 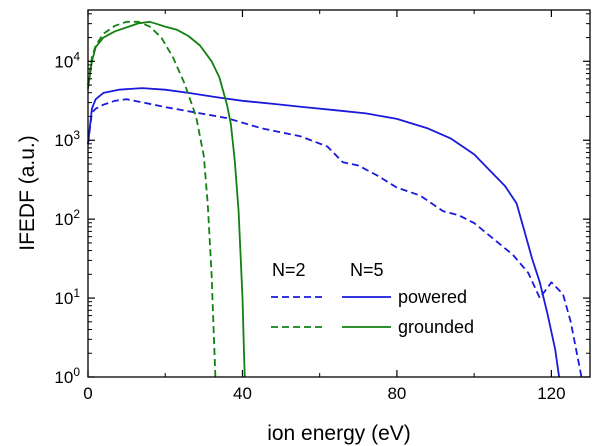 I want to click on y-axis-label: IFEDF (a.u.), so click(x=27, y=193).